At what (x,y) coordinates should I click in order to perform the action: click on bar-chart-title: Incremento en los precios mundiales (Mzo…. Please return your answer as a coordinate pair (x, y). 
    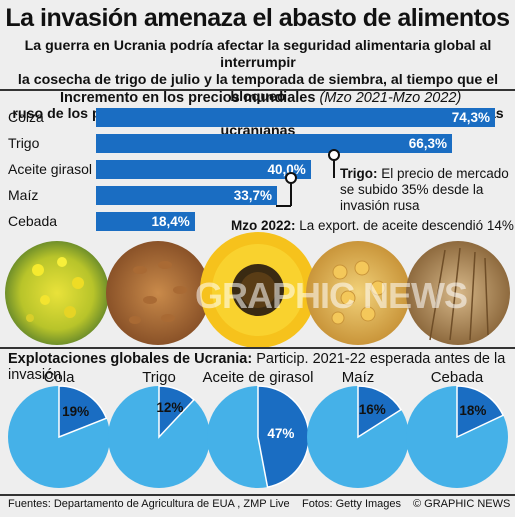
    Looking at the image, I should click on (260, 98).